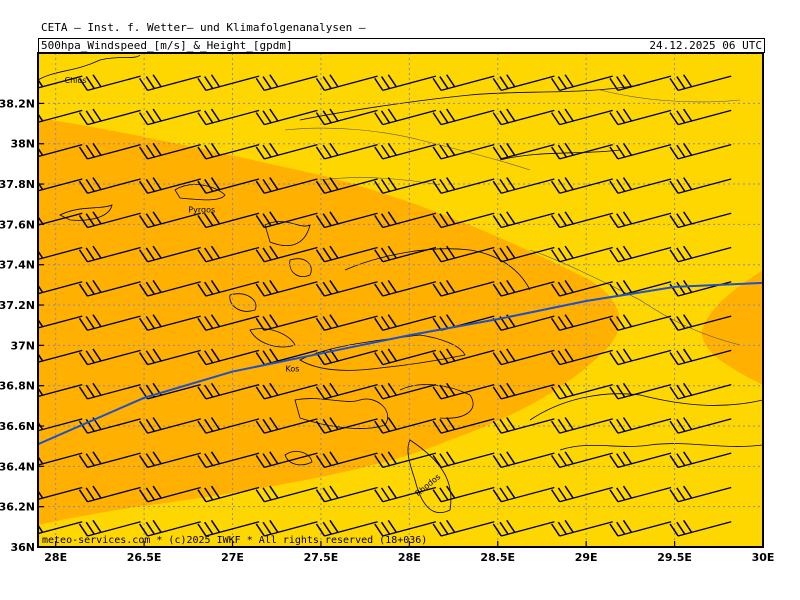 This screenshot has height=600, width=800. I want to click on lon-tick-label: 30E, so click(763, 557).